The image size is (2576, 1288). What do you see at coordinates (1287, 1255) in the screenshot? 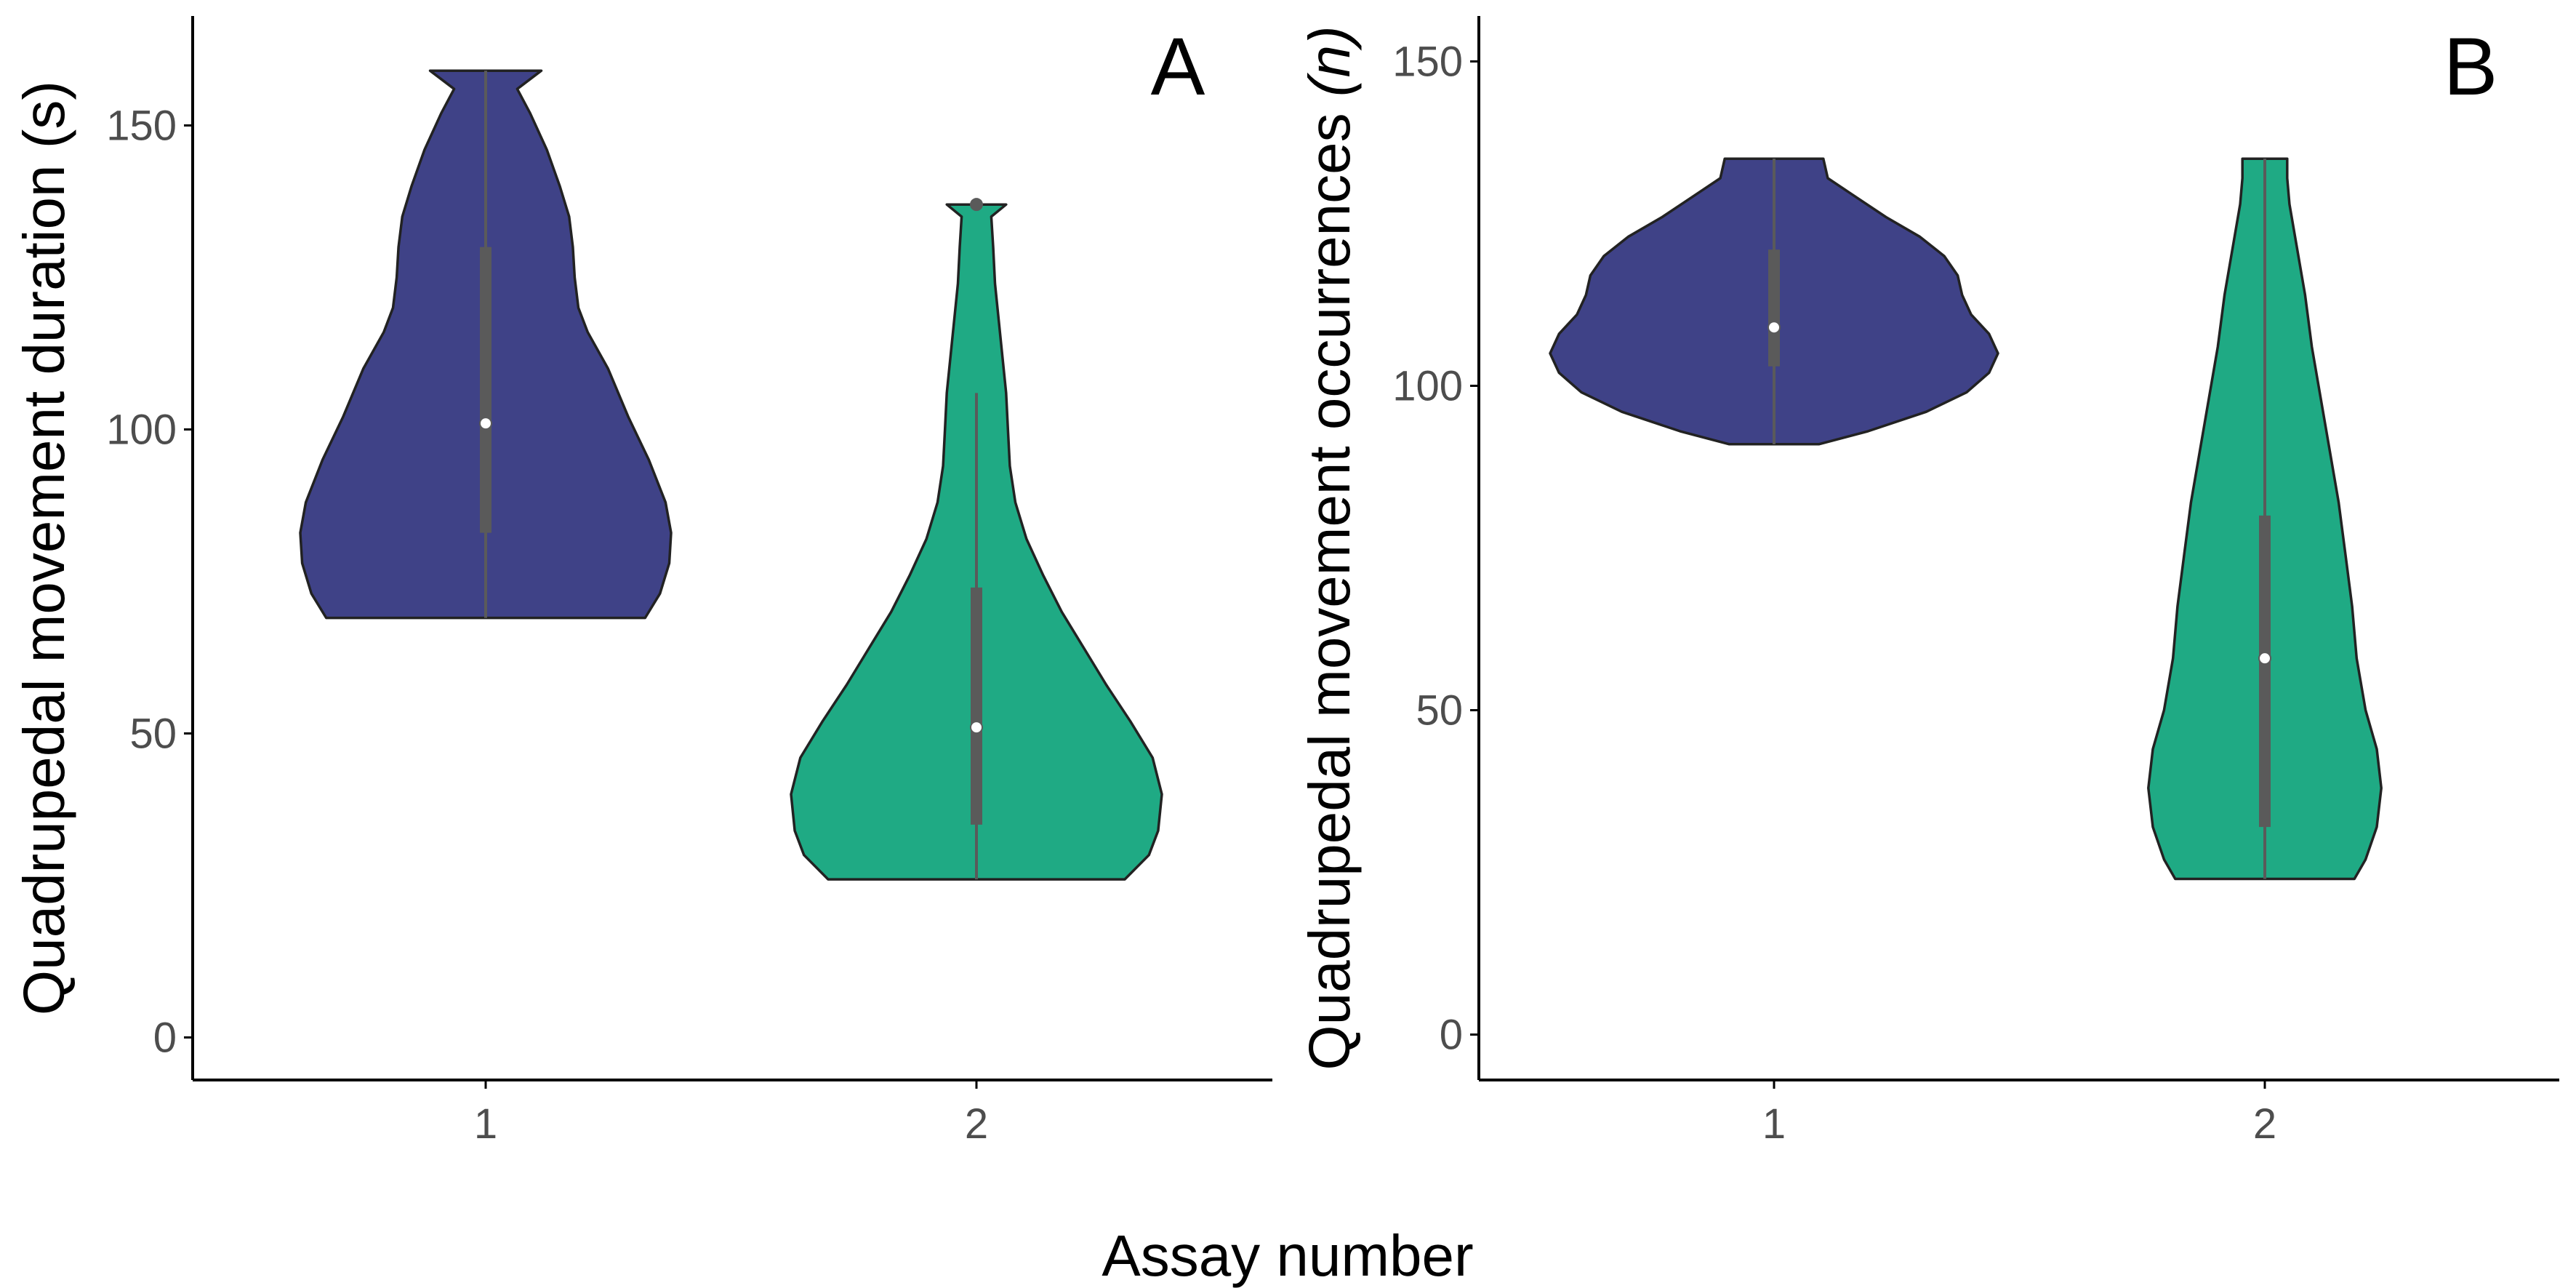
I see `shared-x-axis-title: Assay number` at bounding box center [1287, 1255].